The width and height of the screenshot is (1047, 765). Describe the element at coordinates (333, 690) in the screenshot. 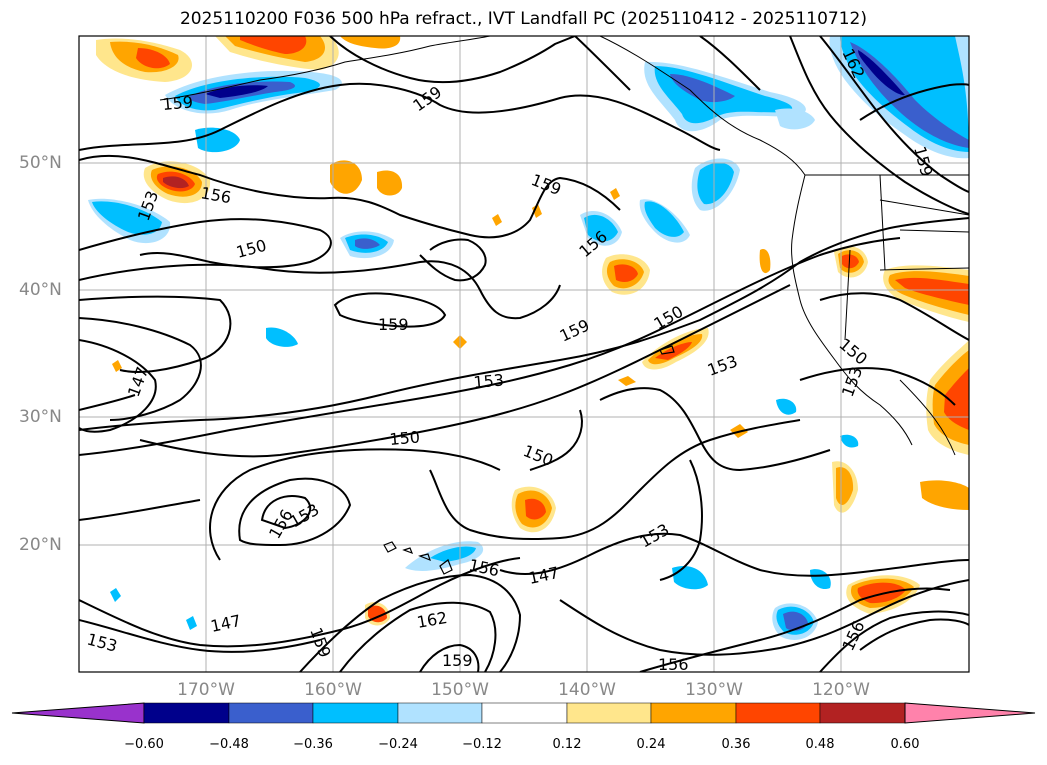

I see `lon-label-160w: 160°W` at that location.